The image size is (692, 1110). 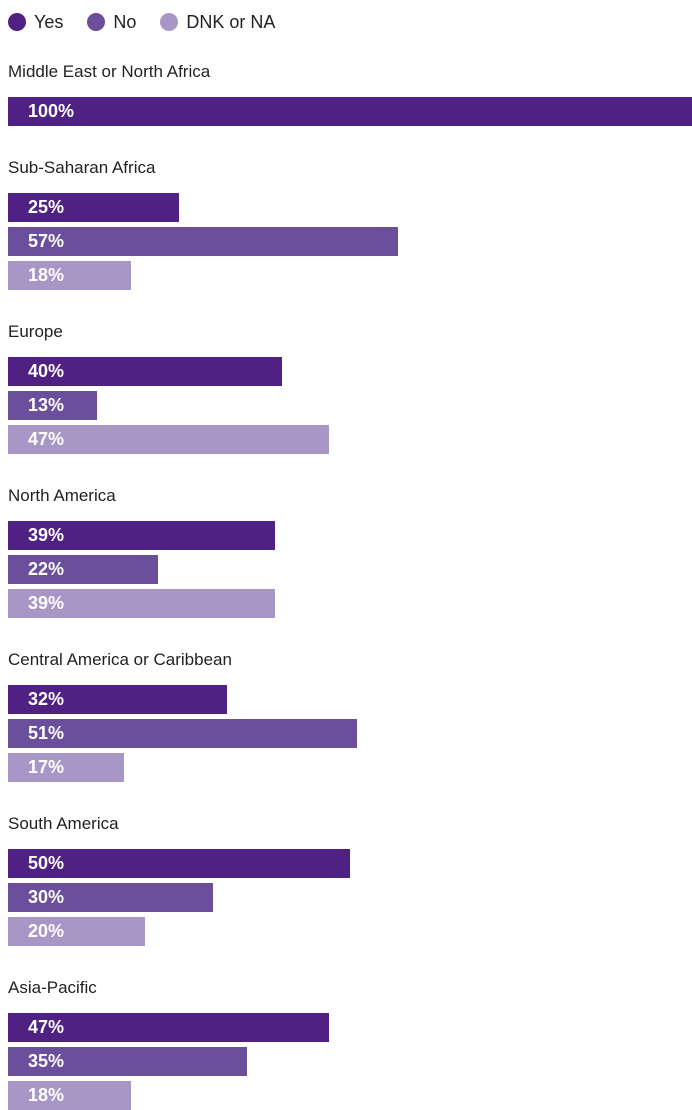 What do you see at coordinates (17, 22) in the screenshot?
I see `legend-swatch-yes` at bounding box center [17, 22].